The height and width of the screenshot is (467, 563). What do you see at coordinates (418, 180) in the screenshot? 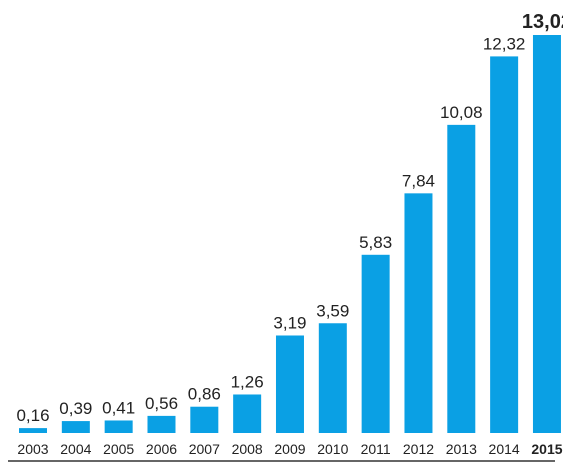
I see `value-label-2012: 7,84` at bounding box center [418, 180].